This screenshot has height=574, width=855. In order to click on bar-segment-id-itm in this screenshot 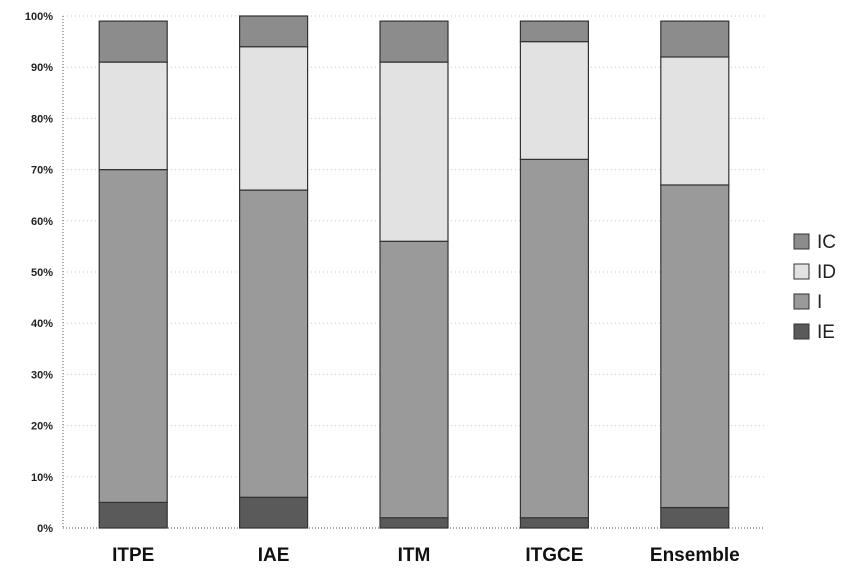, I will do `click(414, 151)`.